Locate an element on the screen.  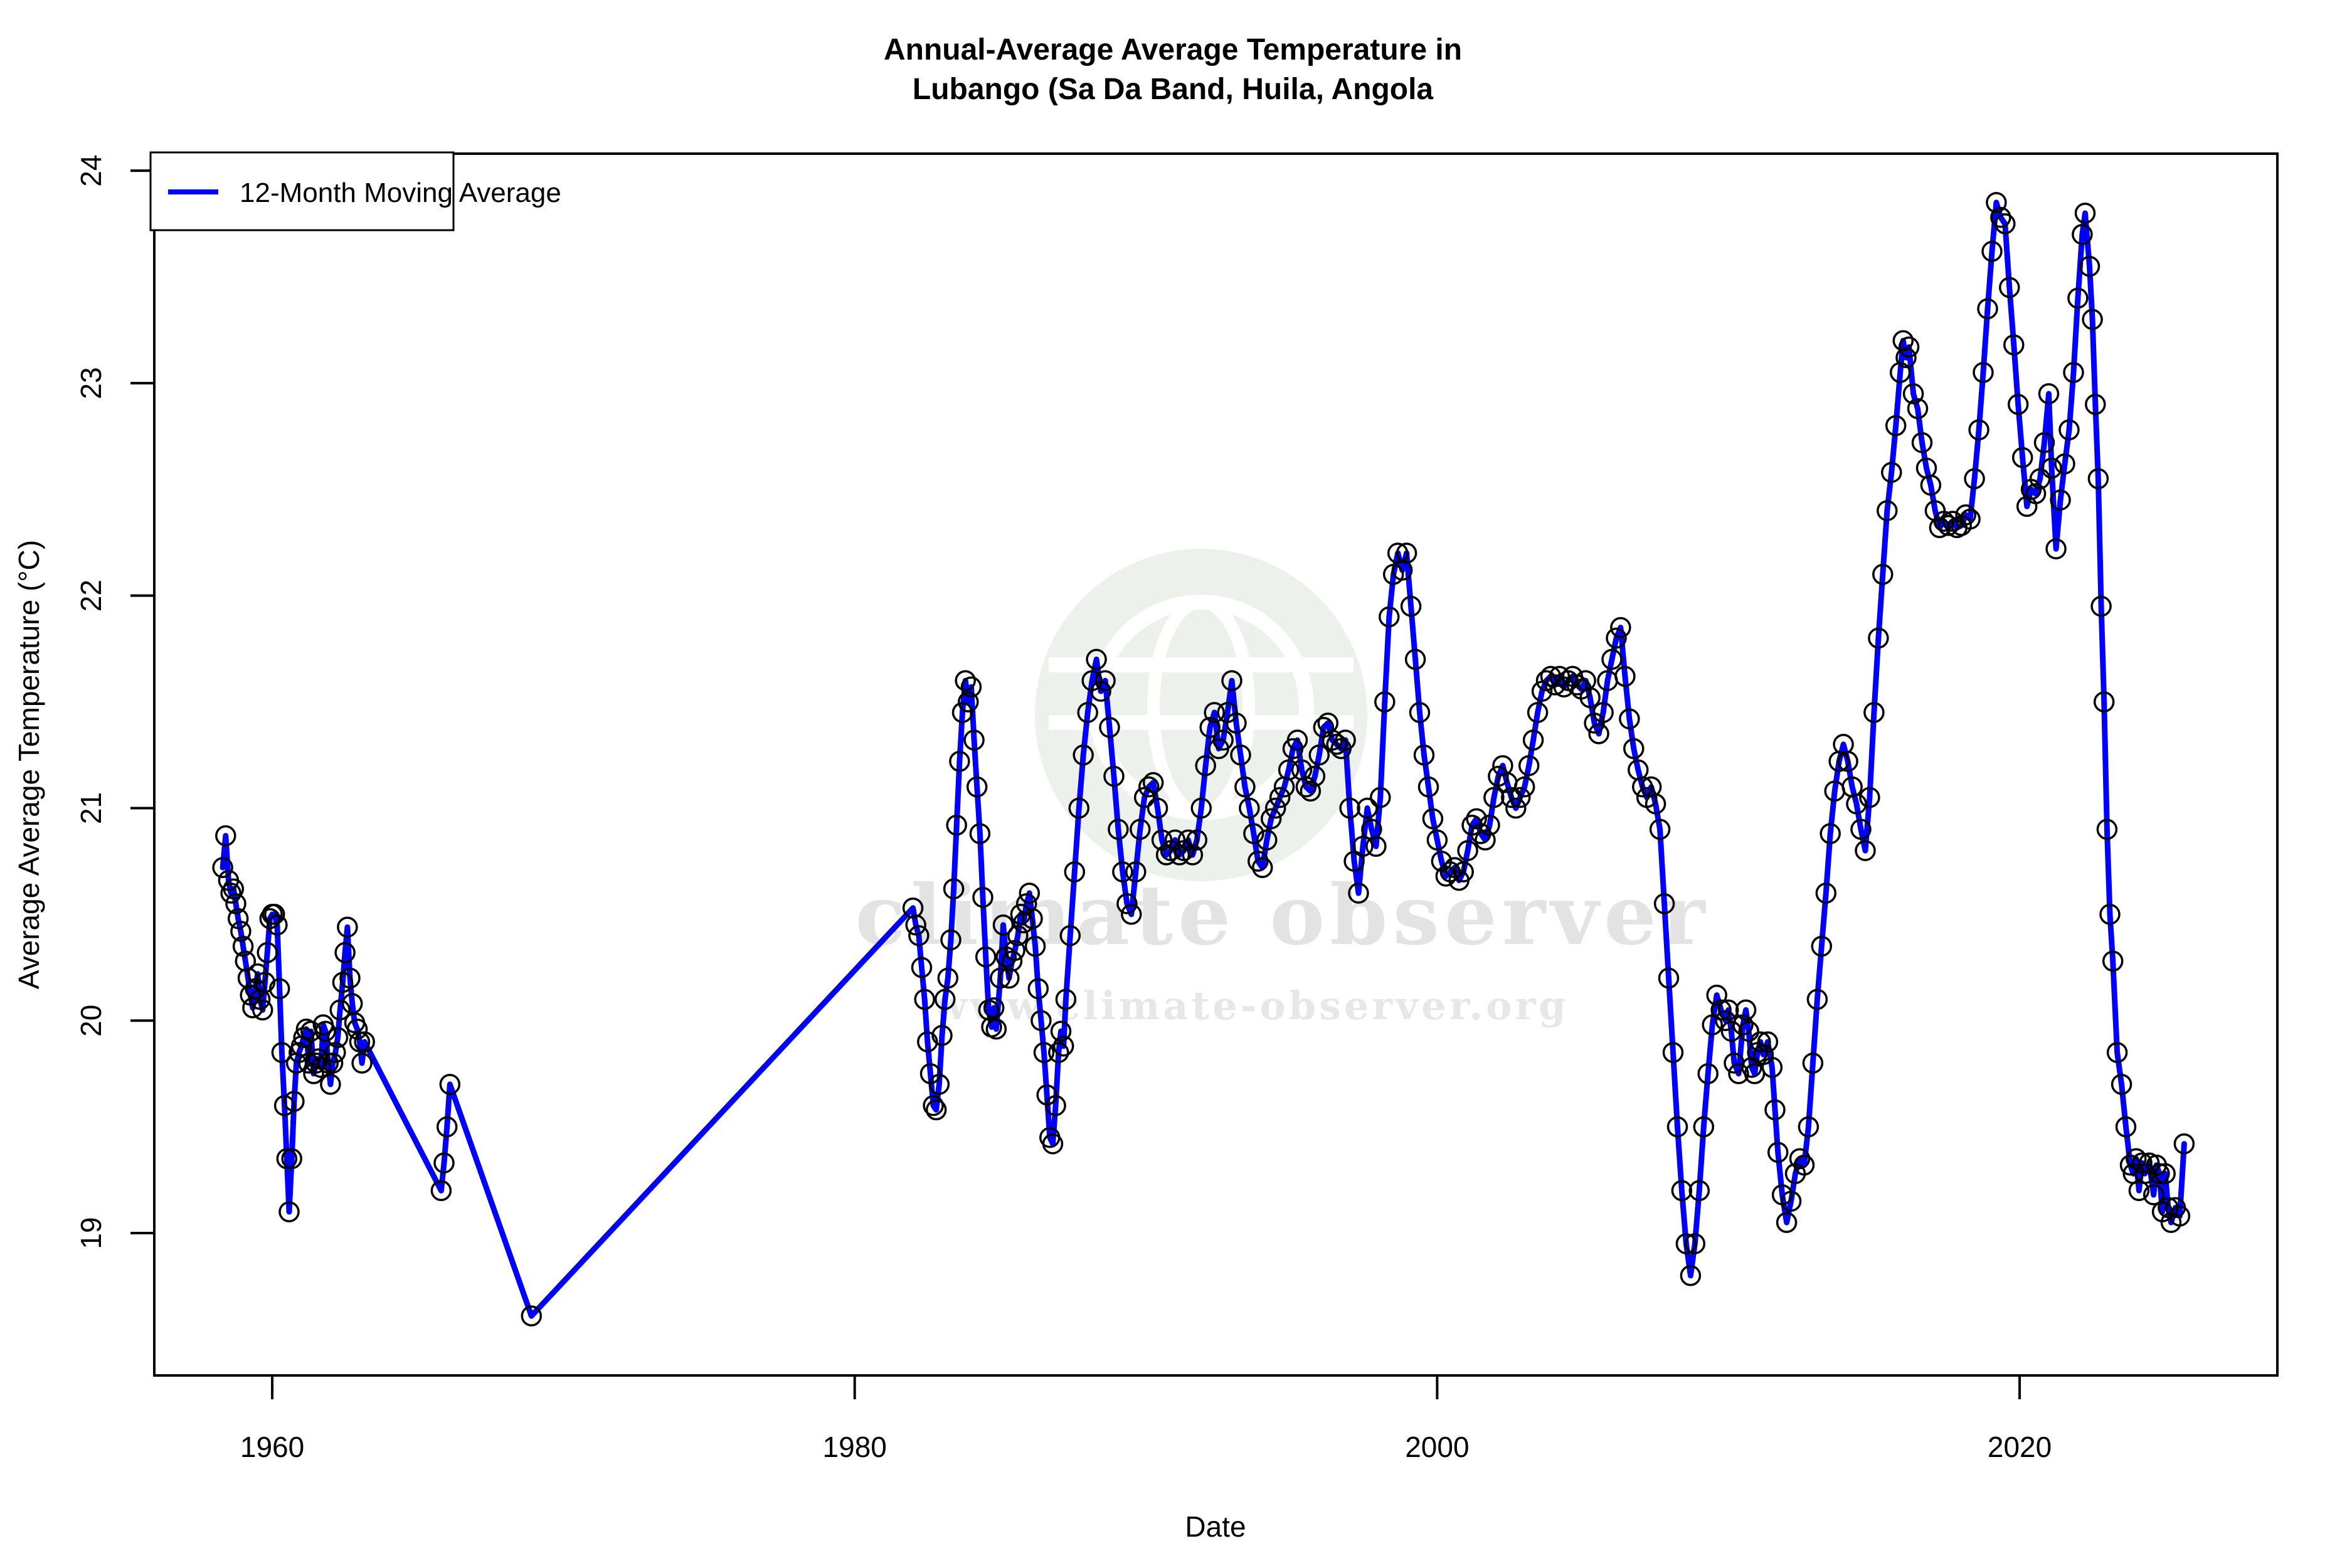
legend-label: 12-Month Moving Average is located at coordinates (400, 192).